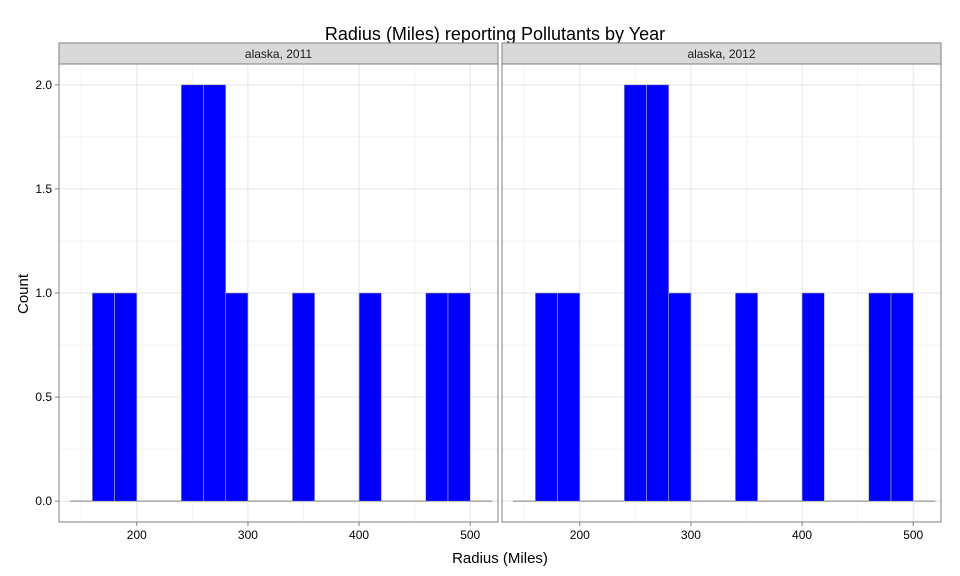  Describe the element at coordinates (43, 189) in the screenshot. I see `y-tick-label: 1.5` at that location.